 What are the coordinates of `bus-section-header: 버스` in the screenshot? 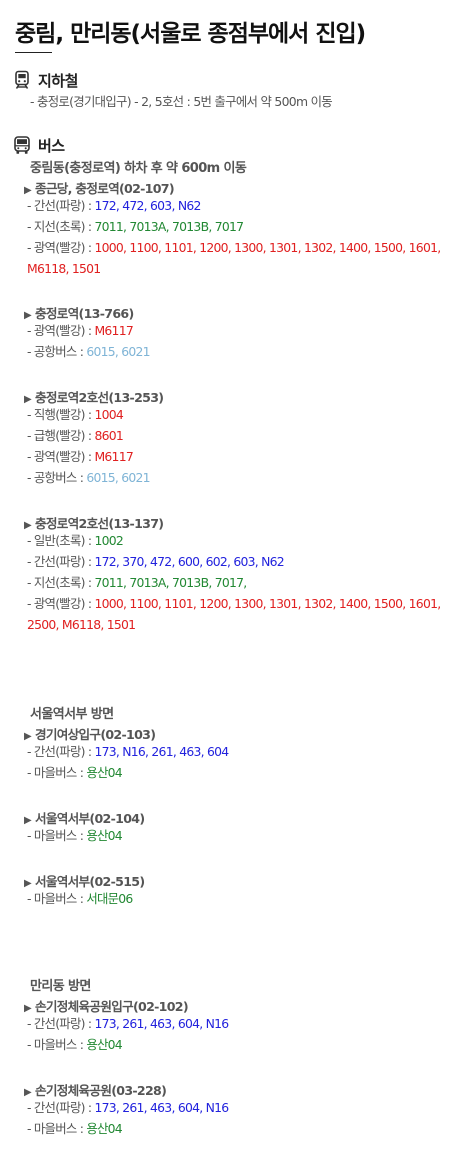 It's located at (38, 145).